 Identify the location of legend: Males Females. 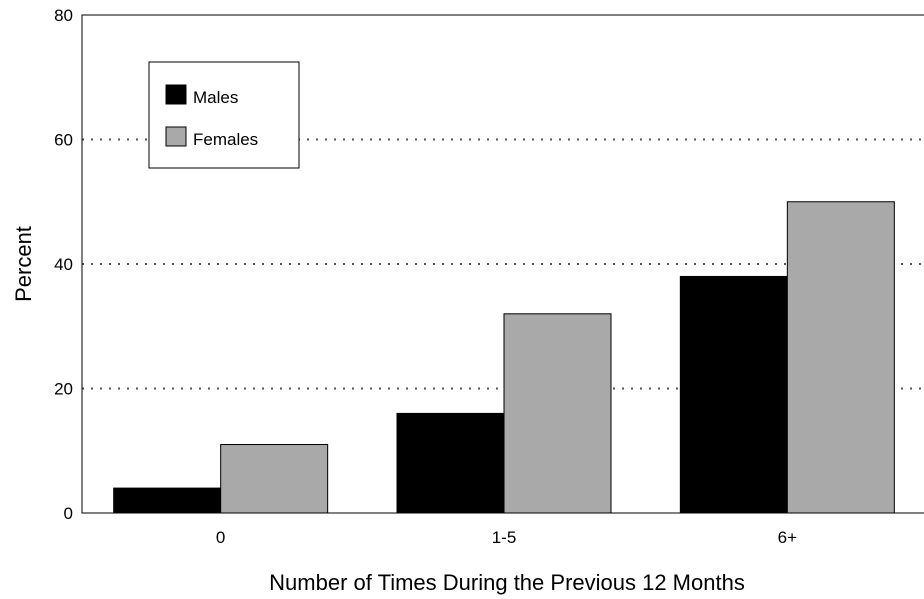
(224, 115).